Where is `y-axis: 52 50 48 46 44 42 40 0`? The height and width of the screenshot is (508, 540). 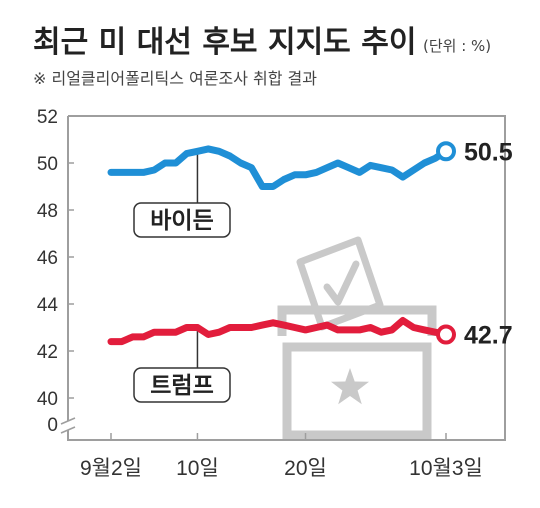
y-axis: 52 50 48 46 44 42 40 0 is located at coordinates (55, 271).